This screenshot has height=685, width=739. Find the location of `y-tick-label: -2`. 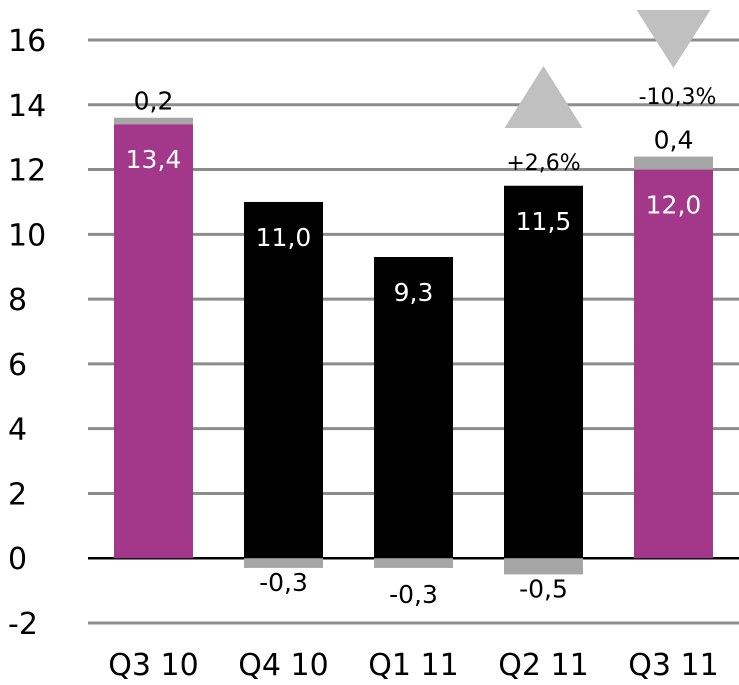

y-tick-label: -2 is located at coordinates (23, 624).